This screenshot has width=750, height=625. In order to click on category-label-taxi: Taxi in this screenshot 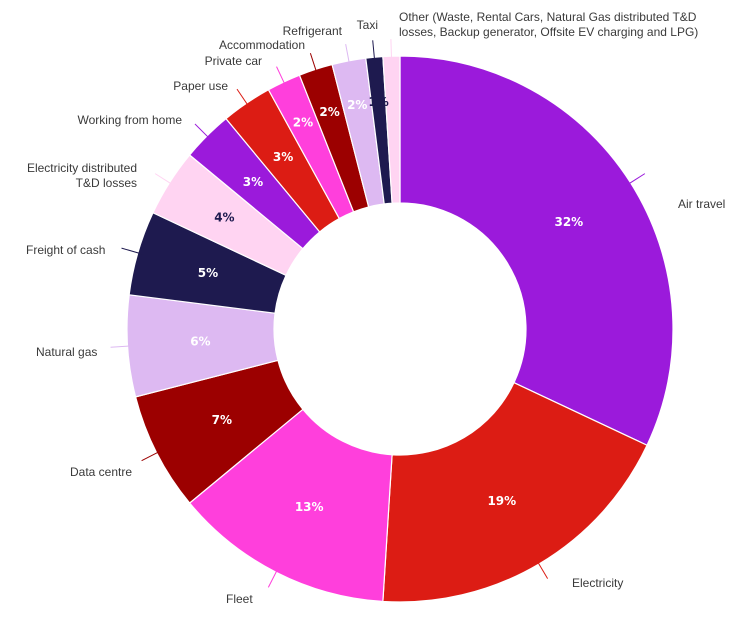, I will do `click(367, 25)`.